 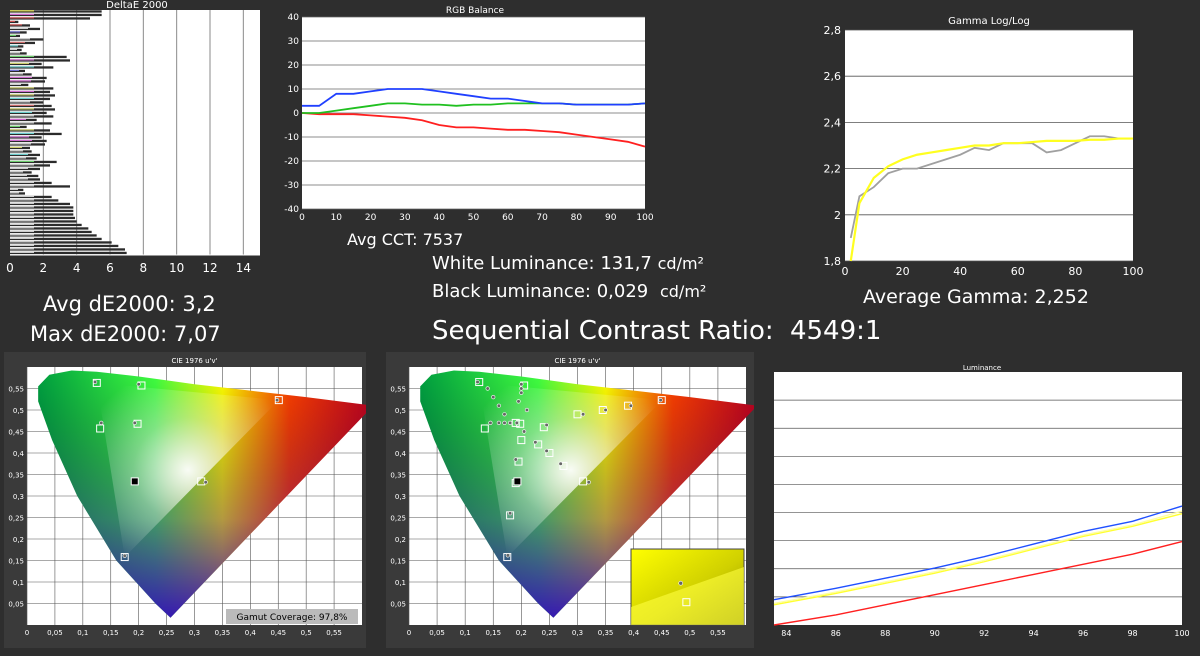 What do you see at coordinates (836, 633) in the screenshot?
I see `luminance-x-tick: 86` at bounding box center [836, 633].